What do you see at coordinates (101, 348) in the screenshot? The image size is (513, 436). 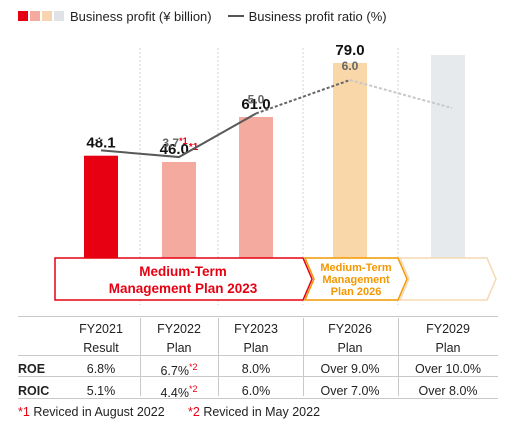 I see `table-status-fy2021: Result` at bounding box center [101, 348].